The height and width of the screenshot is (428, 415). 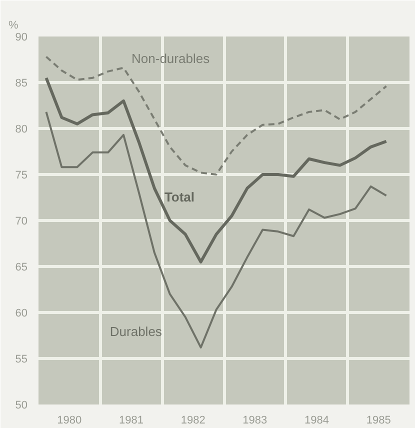 I want to click on y-tick-label: 80, so click(x=21, y=130).